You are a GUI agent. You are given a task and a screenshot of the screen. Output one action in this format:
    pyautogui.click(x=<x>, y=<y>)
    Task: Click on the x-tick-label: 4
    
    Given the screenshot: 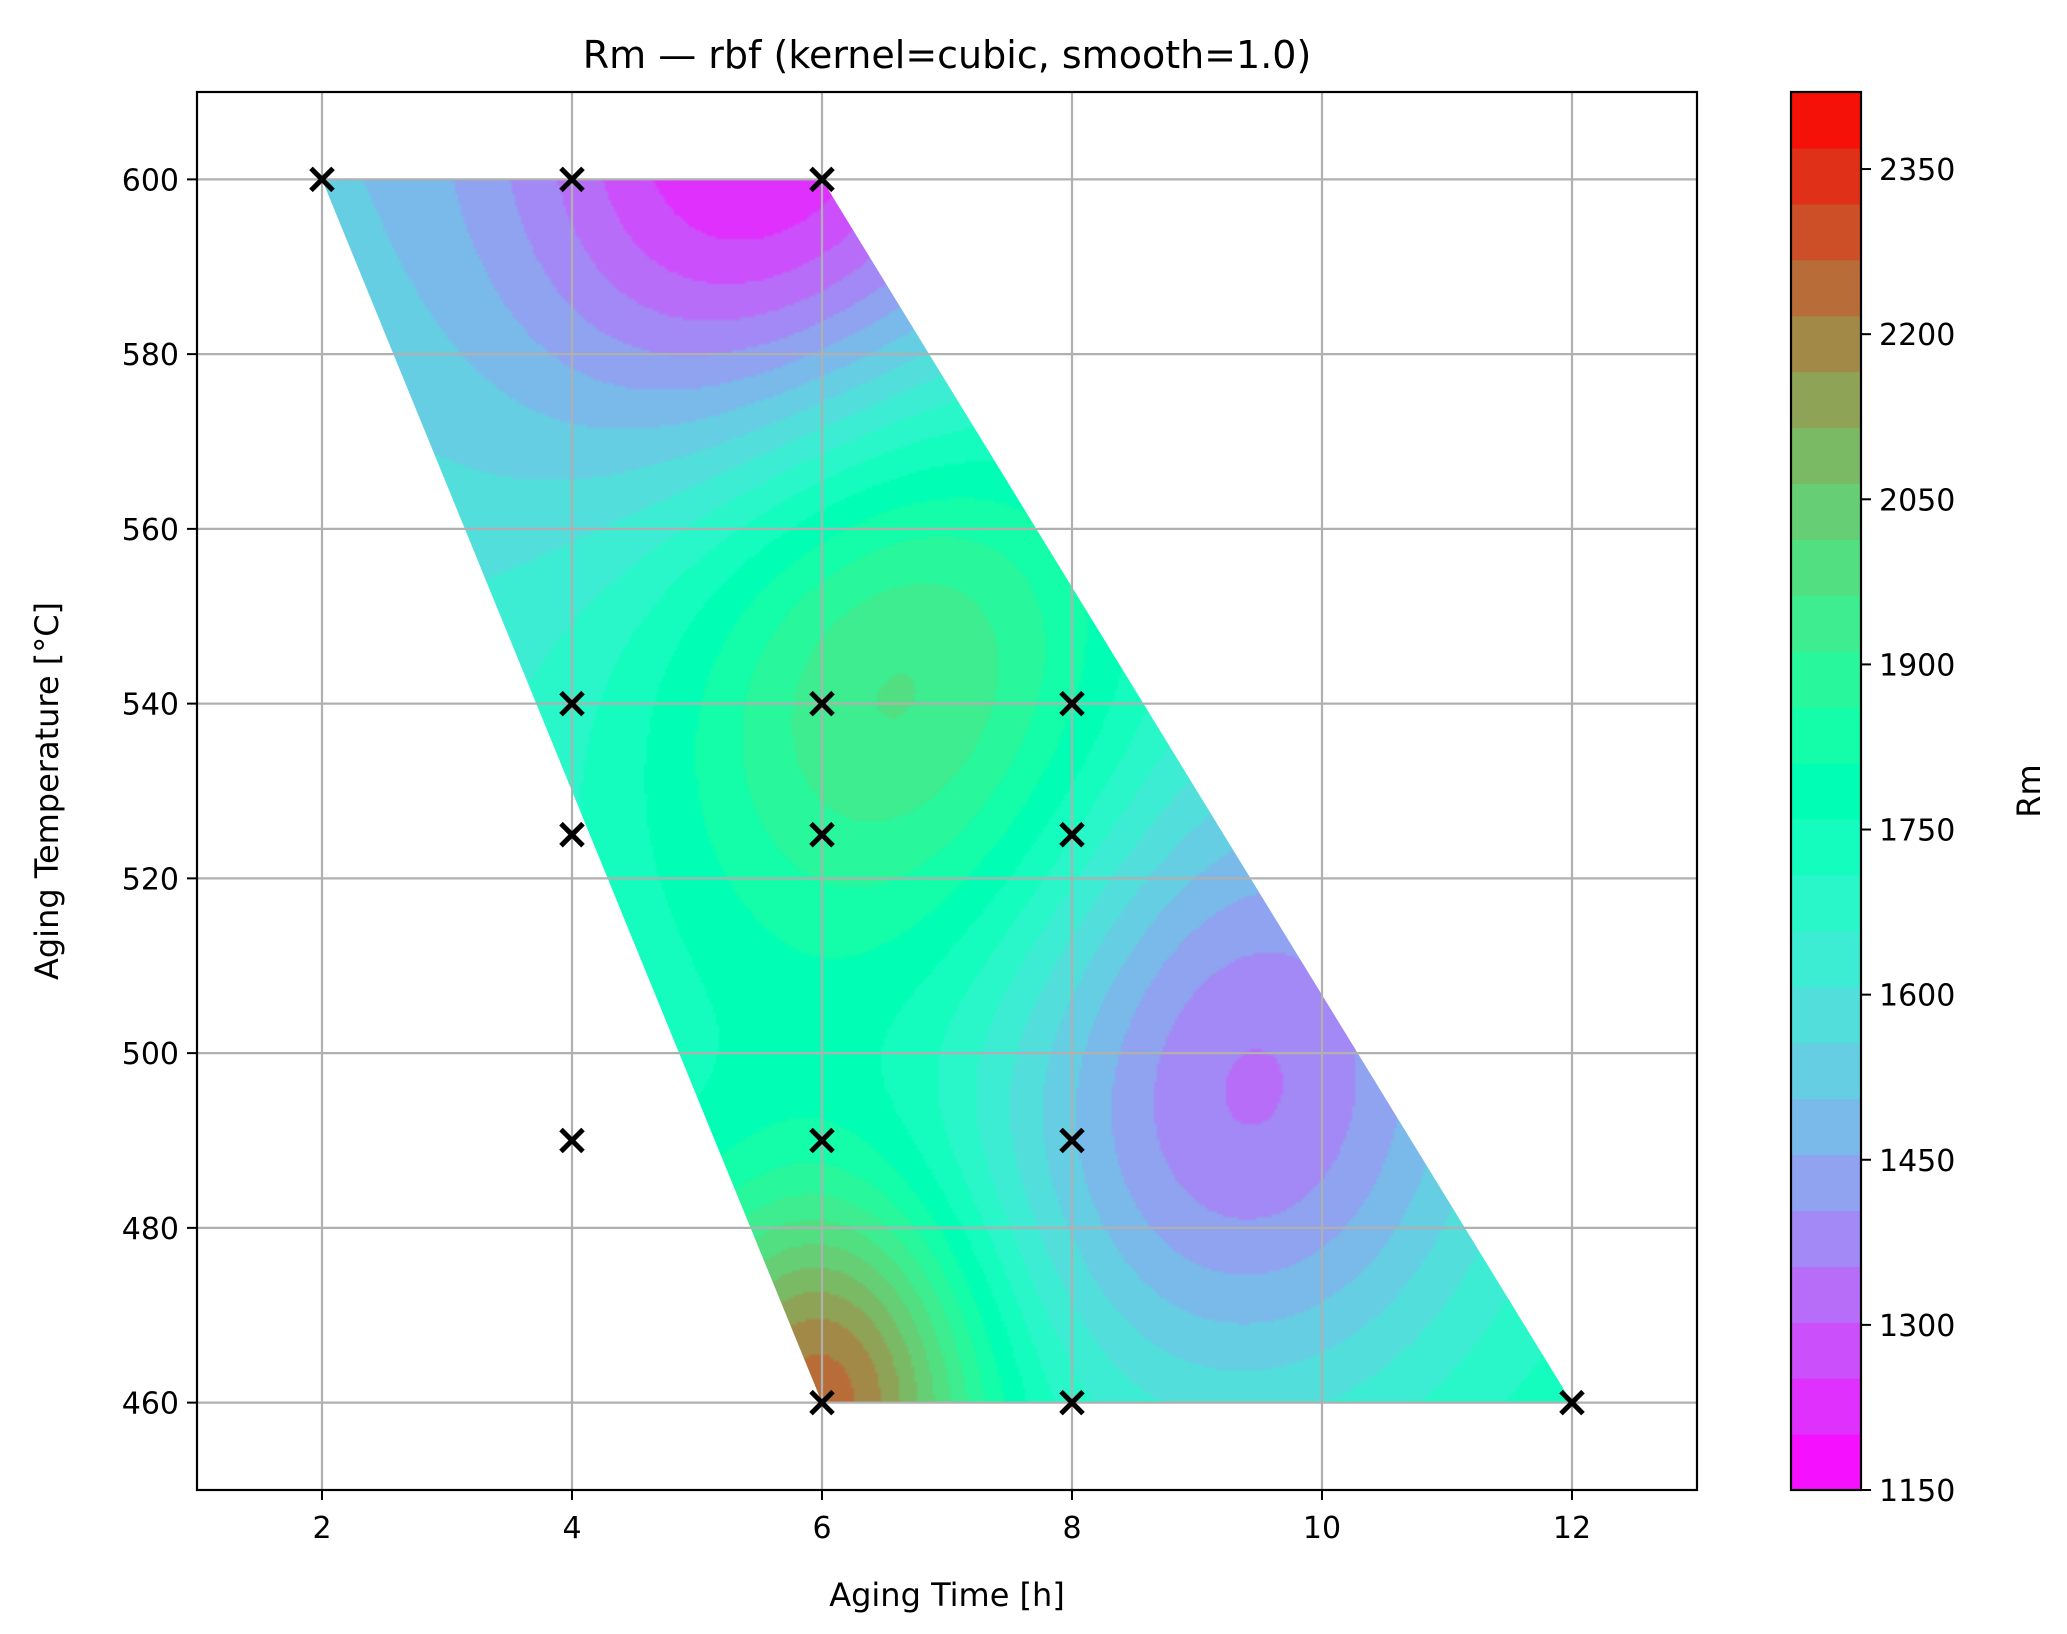 What is the action you would take?
    pyautogui.click(x=571, y=1528)
    